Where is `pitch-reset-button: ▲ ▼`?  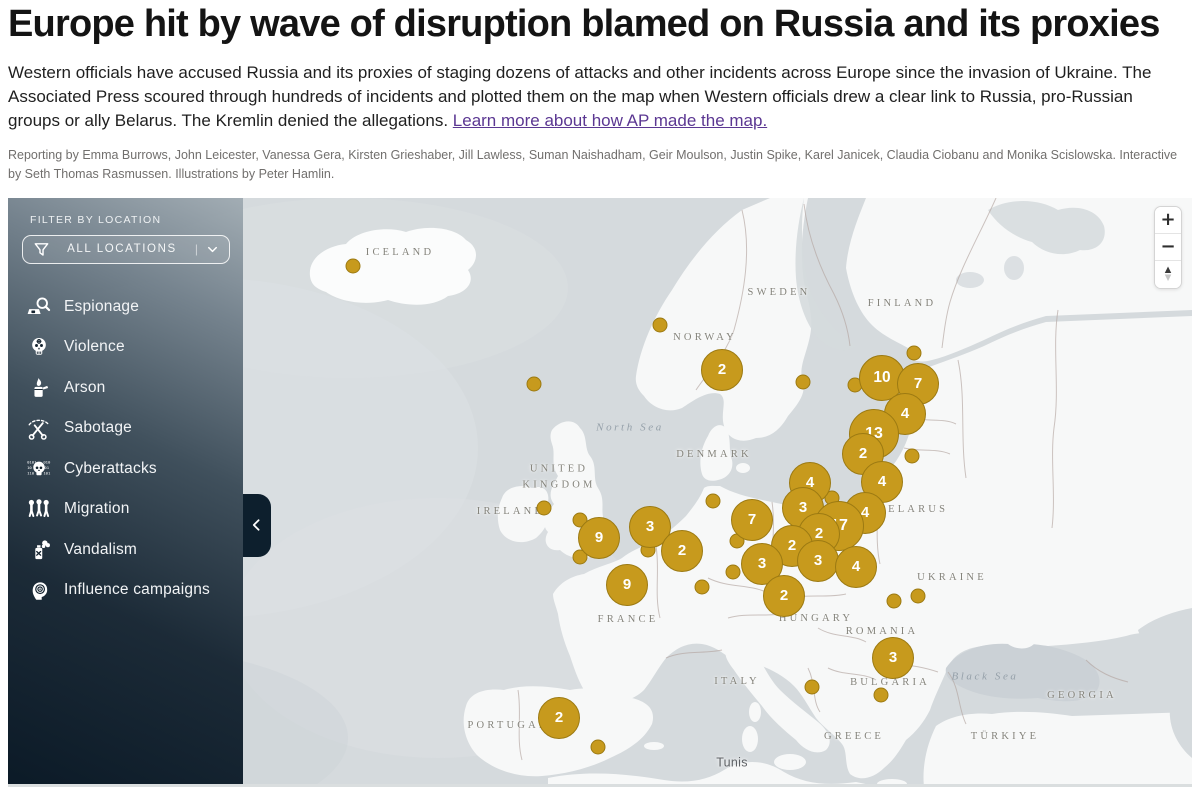
pitch-reset-button: ▲ ▼ is located at coordinates (1168, 274).